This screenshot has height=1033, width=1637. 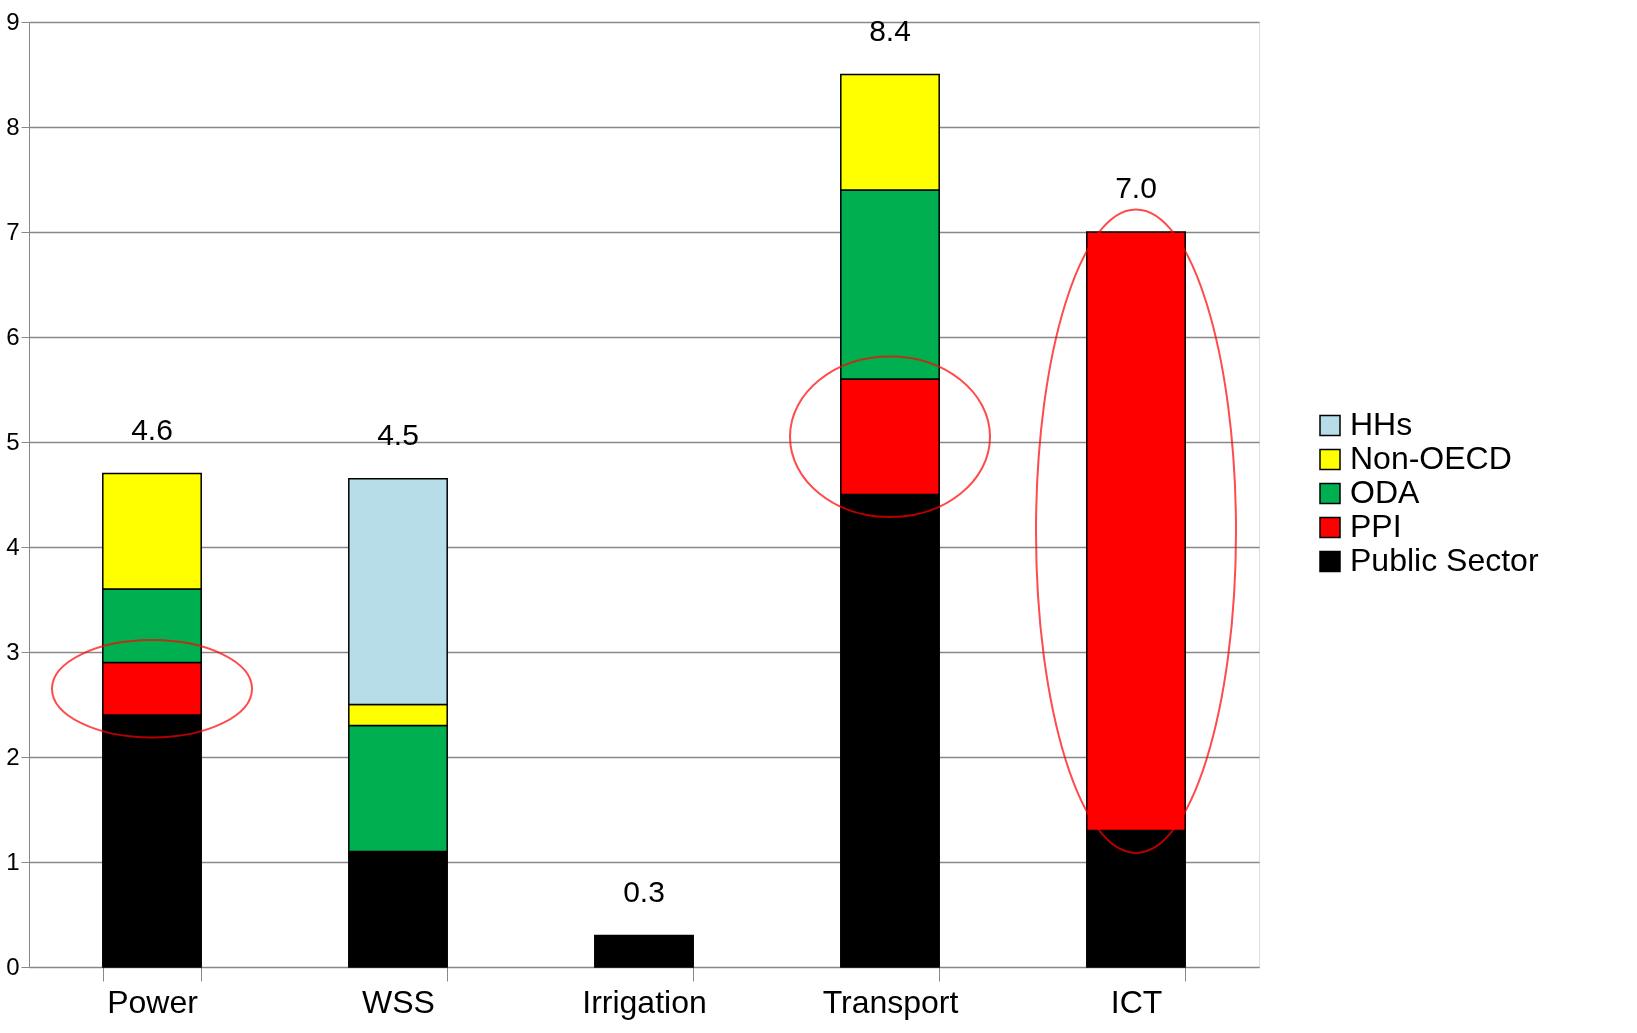 What do you see at coordinates (13, 651) in the screenshot?
I see `y-tick-label: 3` at bounding box center [13, 651].